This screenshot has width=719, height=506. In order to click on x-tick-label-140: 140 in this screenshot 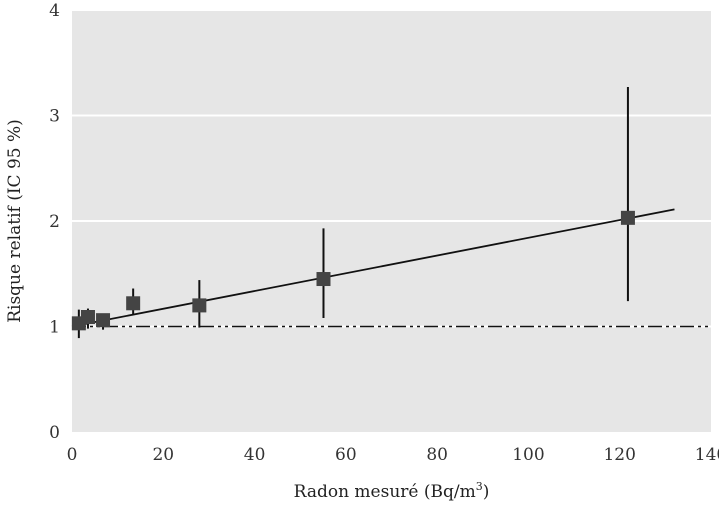, I will do `click(707, 455)`.